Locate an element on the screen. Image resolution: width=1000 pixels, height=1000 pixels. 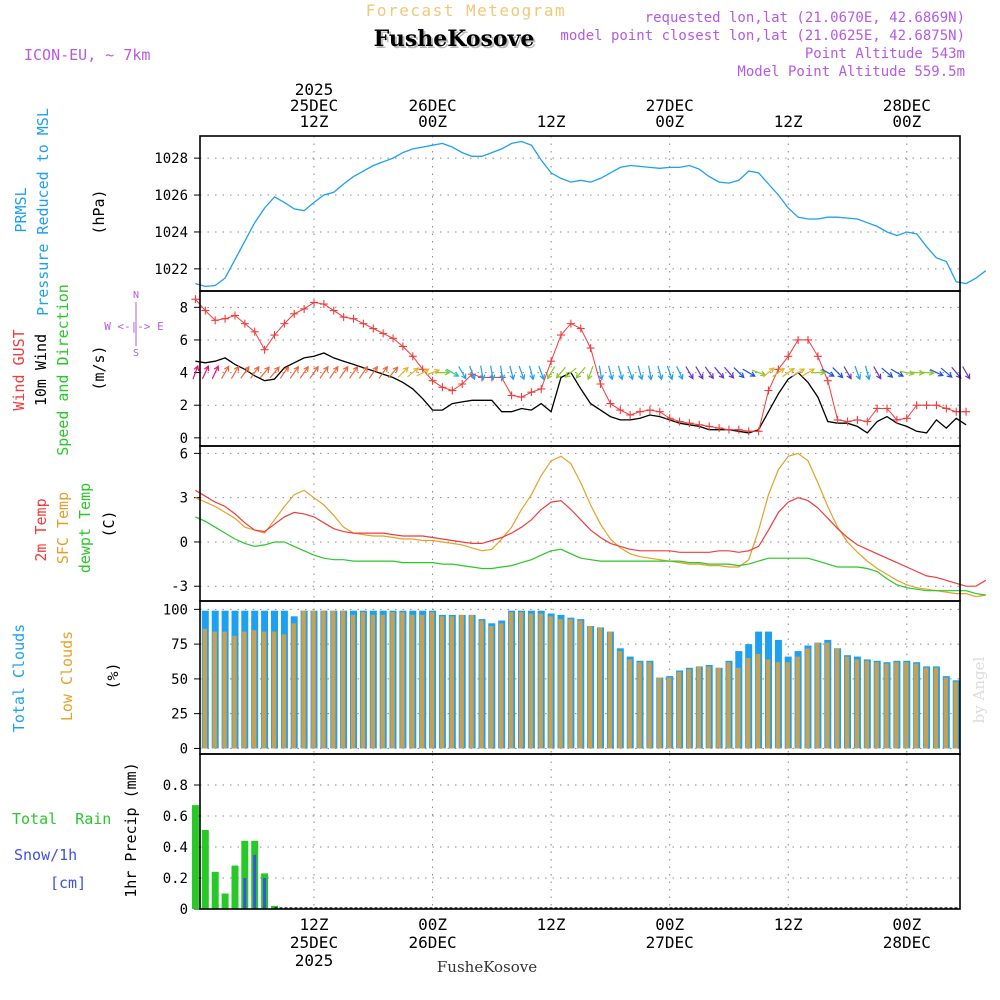
y-tick-label: 0.2 is located at coordinates (175, 879).